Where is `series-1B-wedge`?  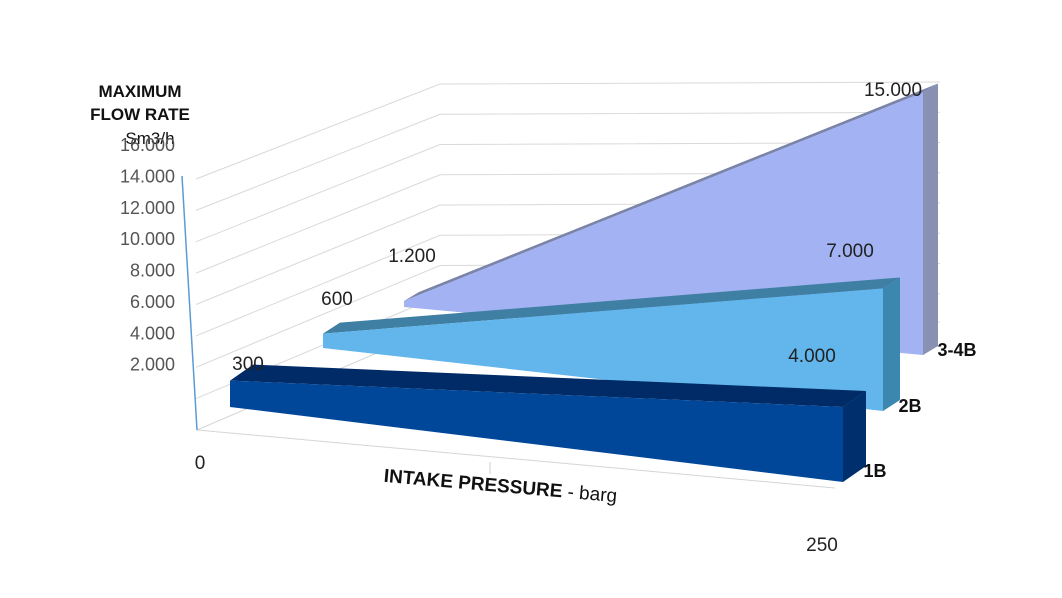
series-1B-wedge is located at coordinates (548, 423).